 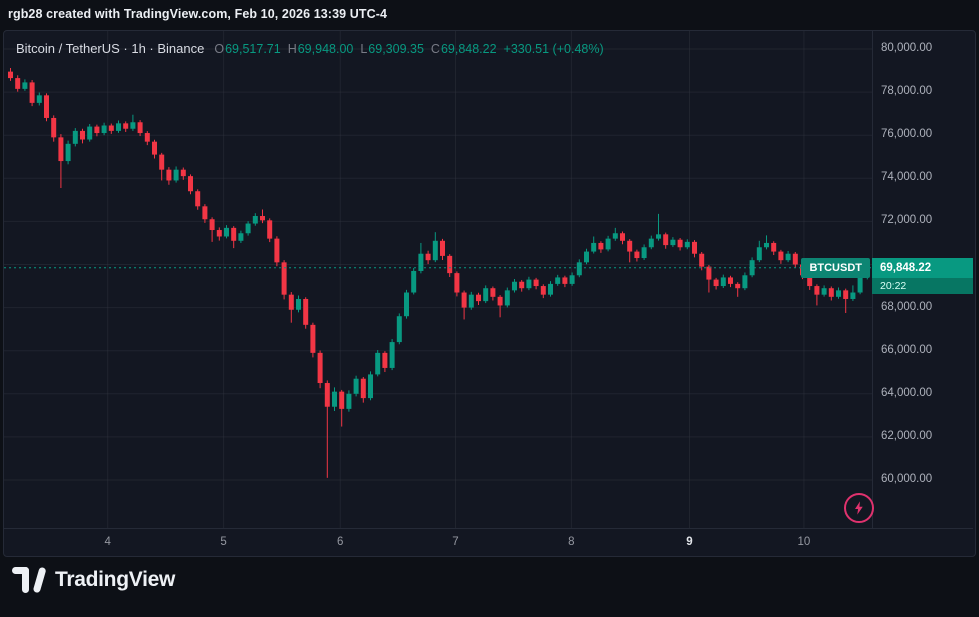 I want to click on time-tick-label: 9, so click(x=689, y=542).